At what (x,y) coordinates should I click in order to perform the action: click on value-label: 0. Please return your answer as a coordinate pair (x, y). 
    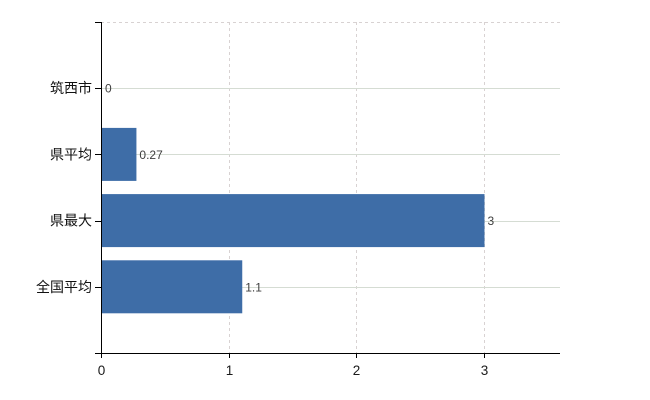
    Looking at the image, I should click on (108, 89).